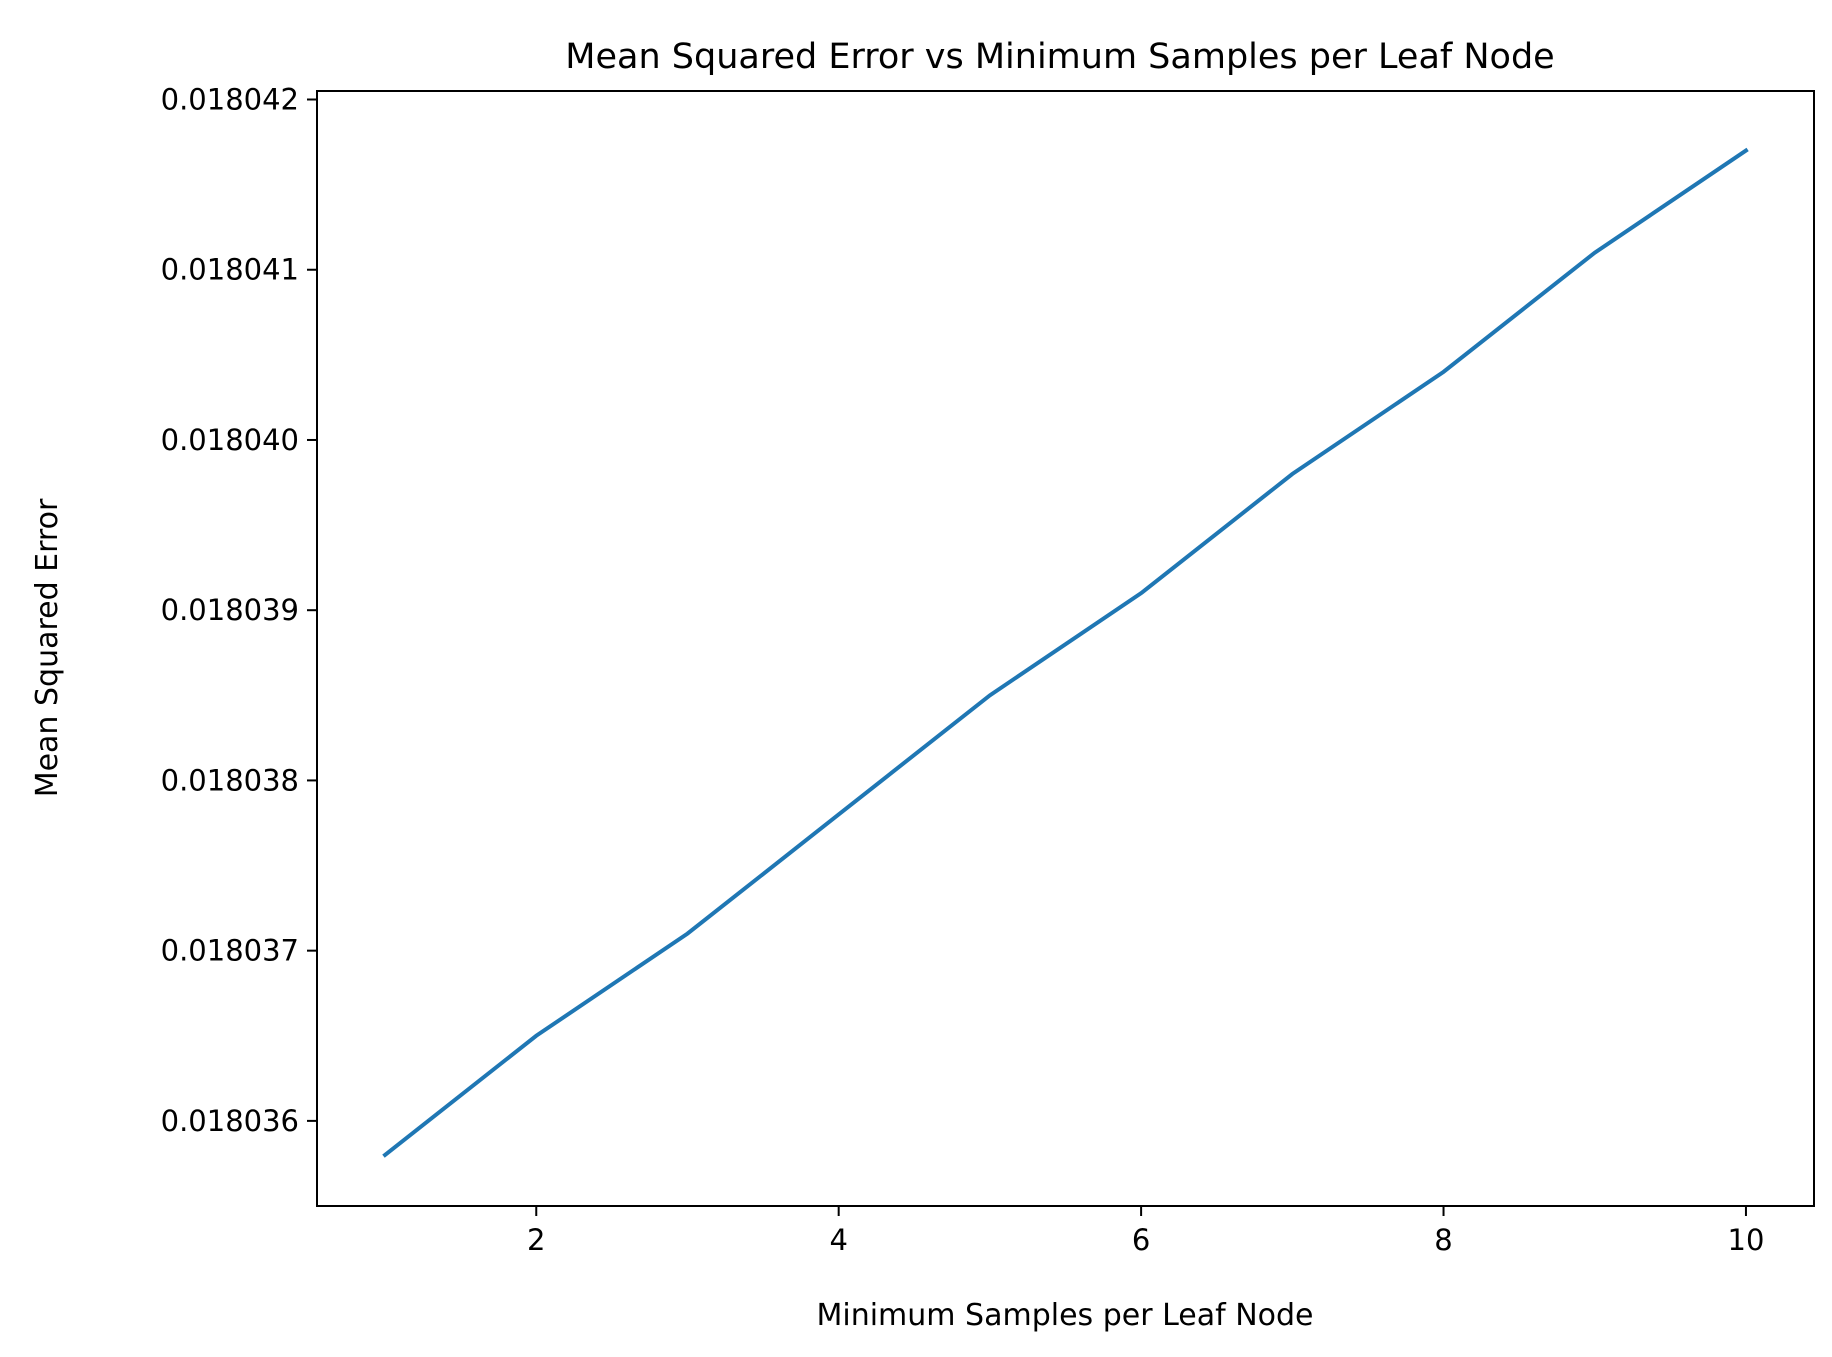 The image size is (1832, 1357). I want to click on y-axis-label: Mean Squared Error, so click(47, 647).